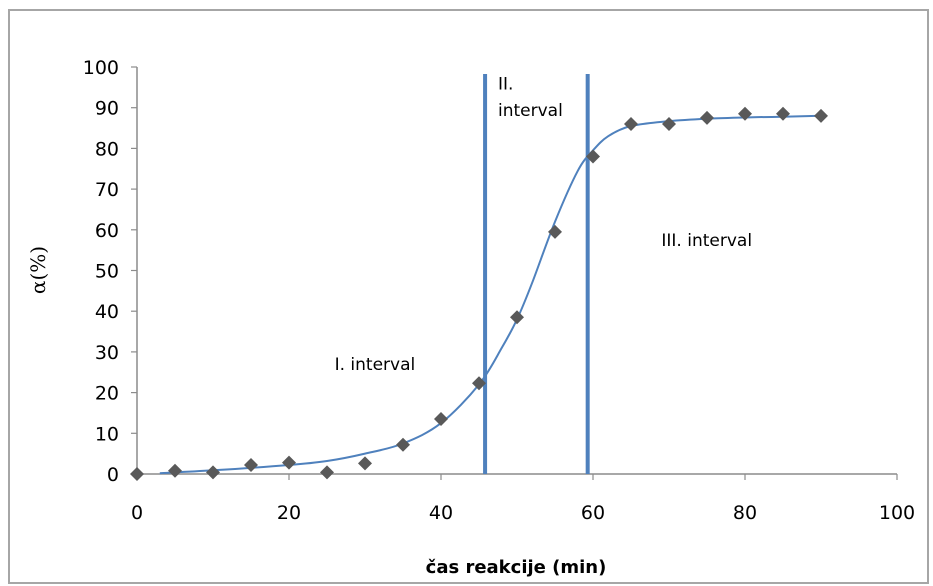  I want to click on annotation-label: I. interval, so click(375, 365).